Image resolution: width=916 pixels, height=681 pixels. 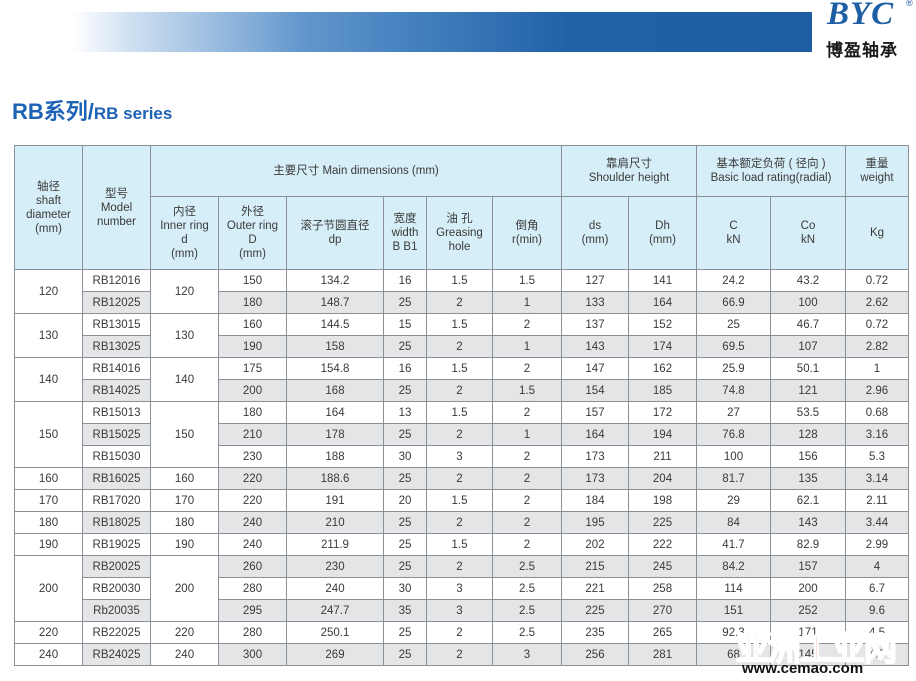 I want to click on cell-c: 69.5, so click(x=733, y=346).